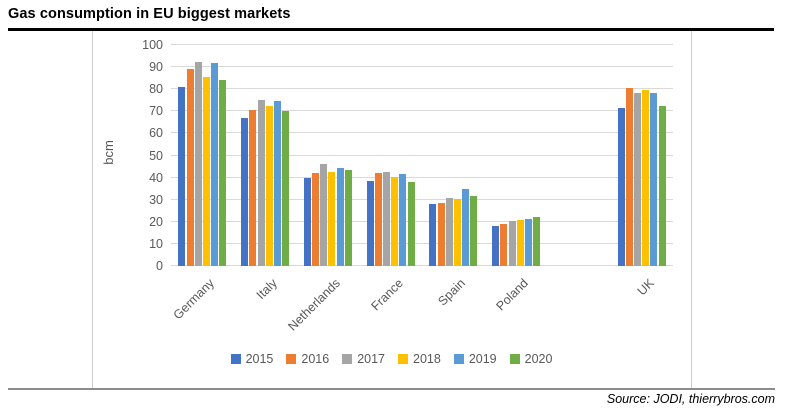  Describe the element at coordinates (378, 219) in the screenshot. I see `bar-2016-france` at that location.